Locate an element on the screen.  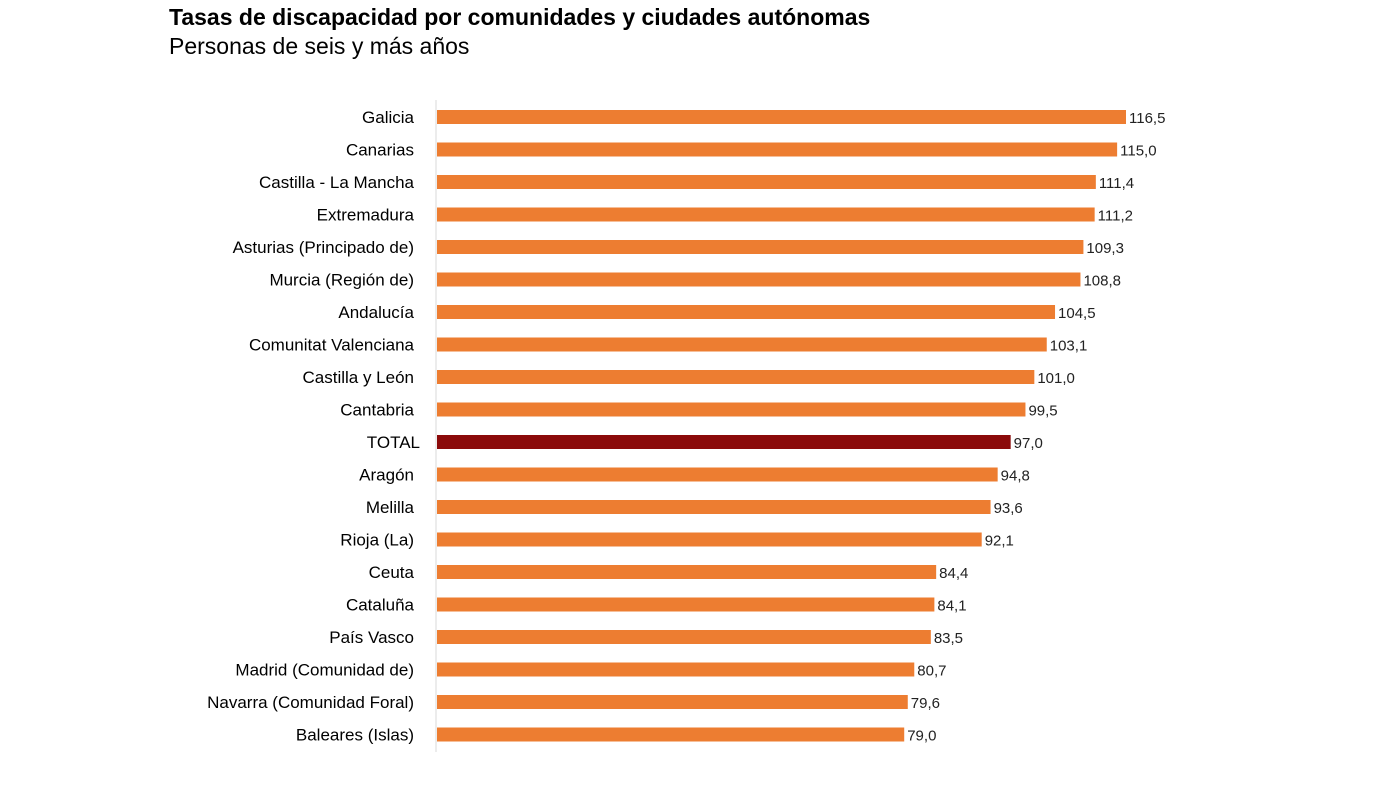
category-label-total: TOTAL is located at coordinates (393, 442).